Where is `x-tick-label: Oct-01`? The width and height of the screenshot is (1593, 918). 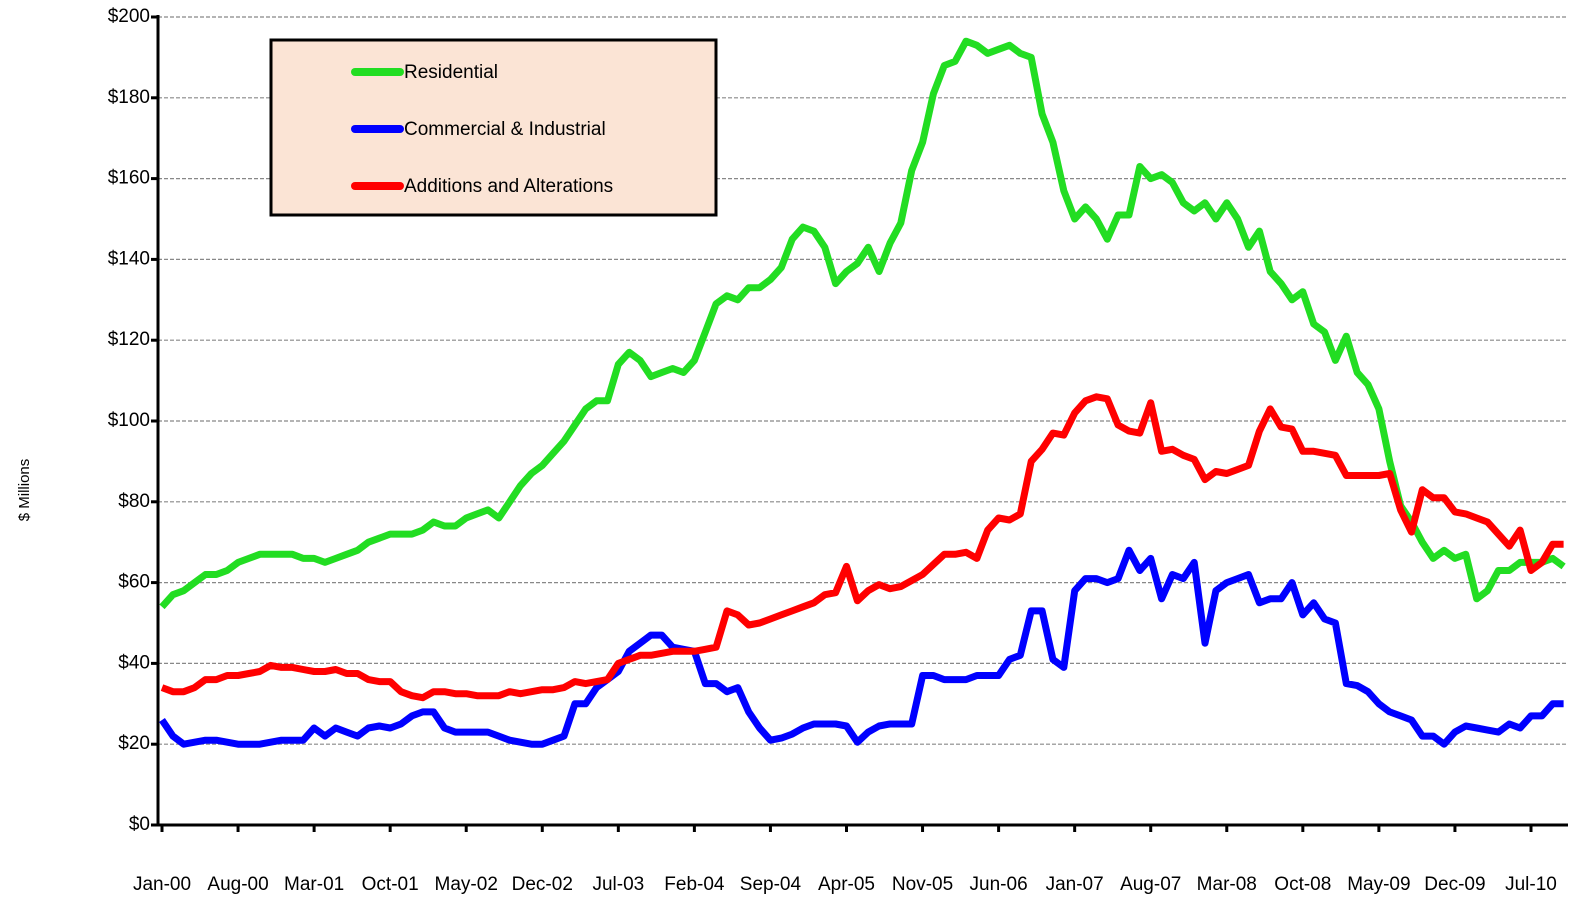 x-tick-label: Oct-01 is located at coordinates (390, 884).